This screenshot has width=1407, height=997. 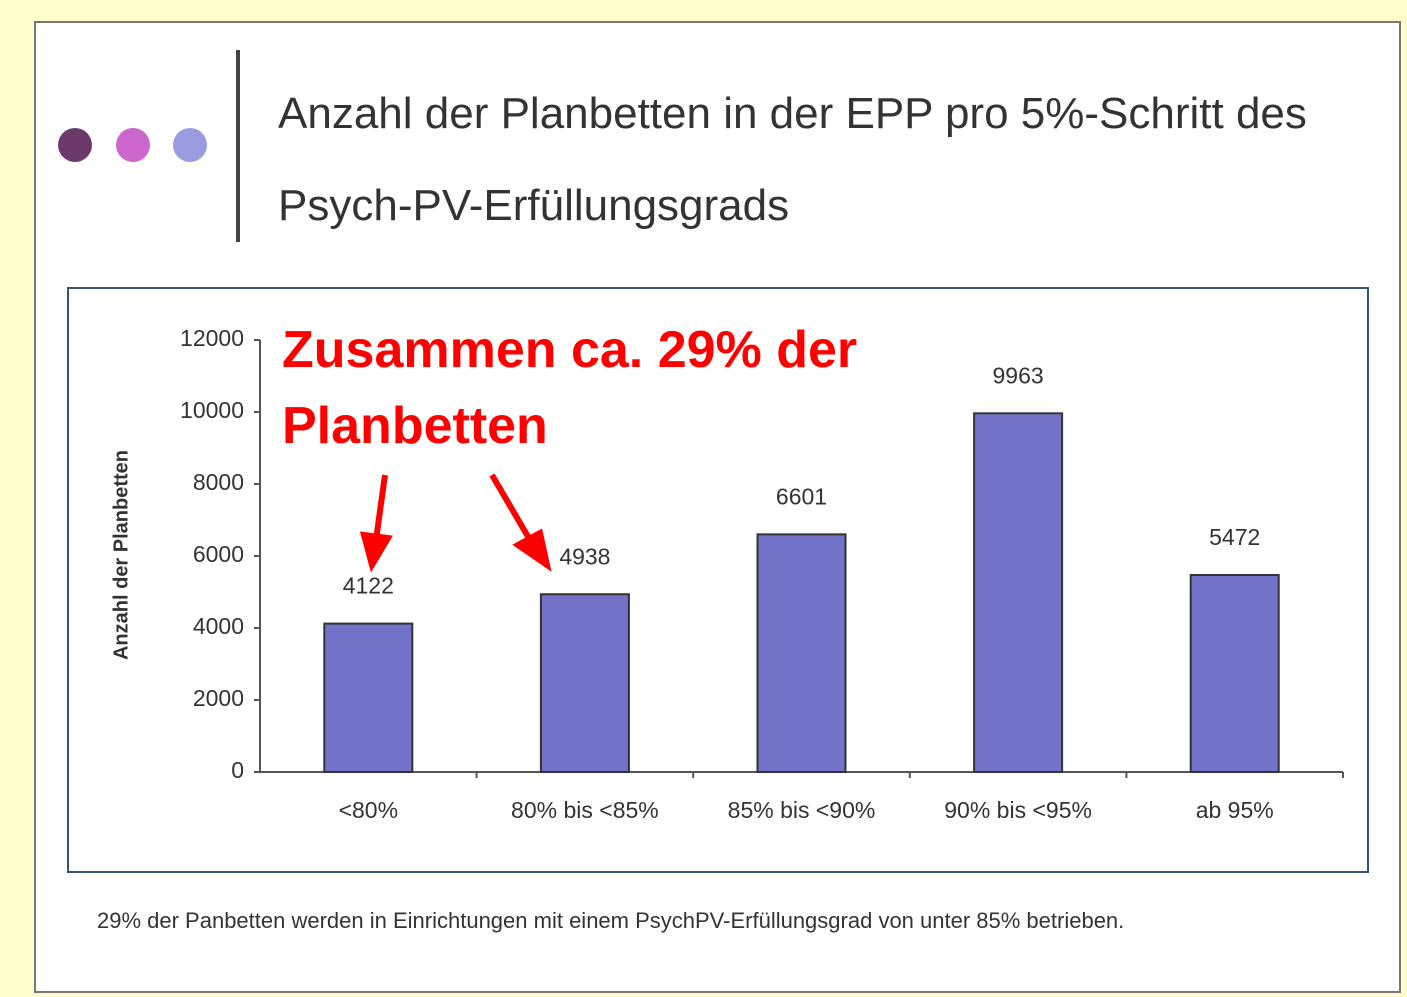 I want to click on value-label: 4938, so click(x=584, y=556).